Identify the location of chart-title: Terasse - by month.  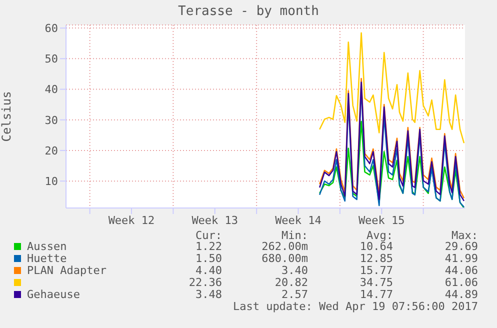
(248, 11).